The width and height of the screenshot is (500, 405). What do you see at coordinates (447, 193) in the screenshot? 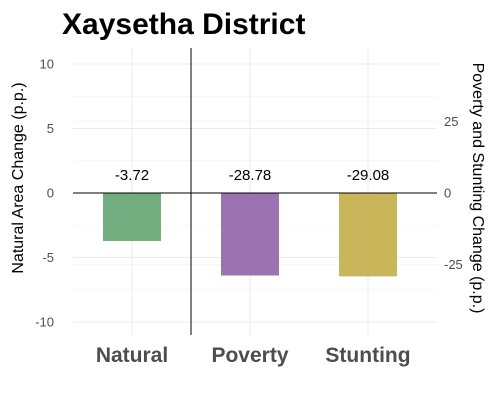
I see `y-right-tick-label: 0` at bounding box center [447, 193].